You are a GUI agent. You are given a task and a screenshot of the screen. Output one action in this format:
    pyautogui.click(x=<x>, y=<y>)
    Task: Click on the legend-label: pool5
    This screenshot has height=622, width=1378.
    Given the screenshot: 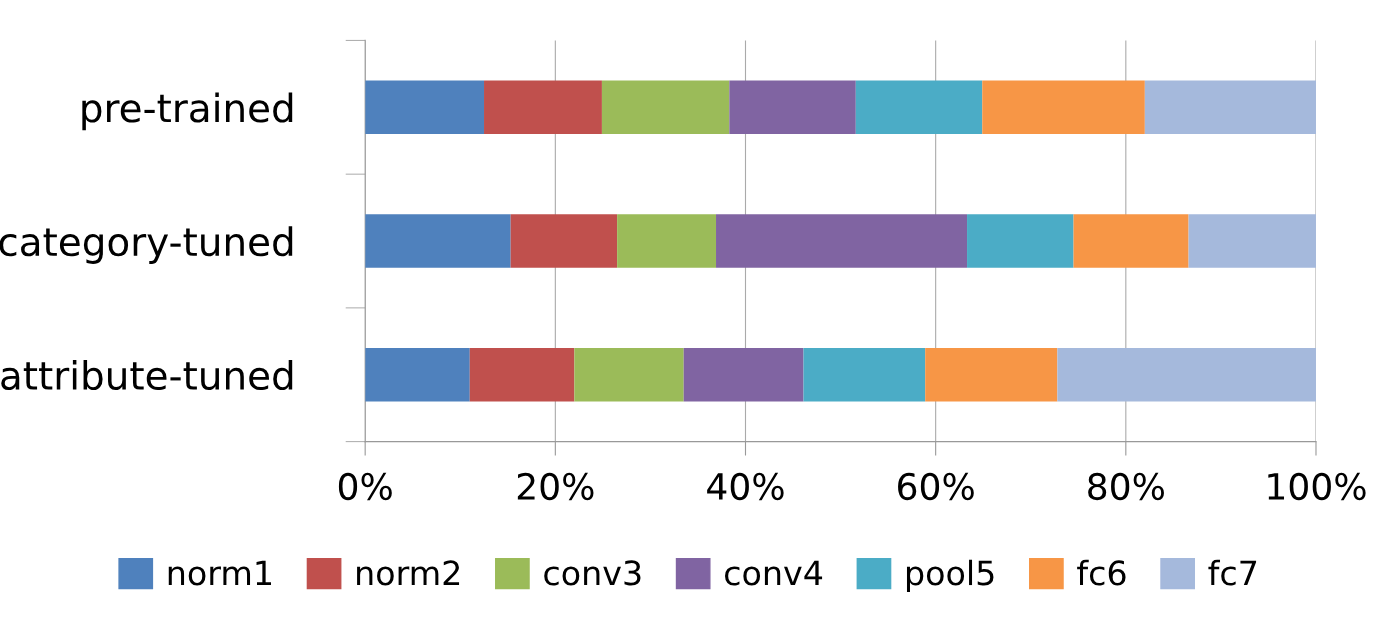 What is the action you would take?
    pyautogui.click(x=950, y=575)
    